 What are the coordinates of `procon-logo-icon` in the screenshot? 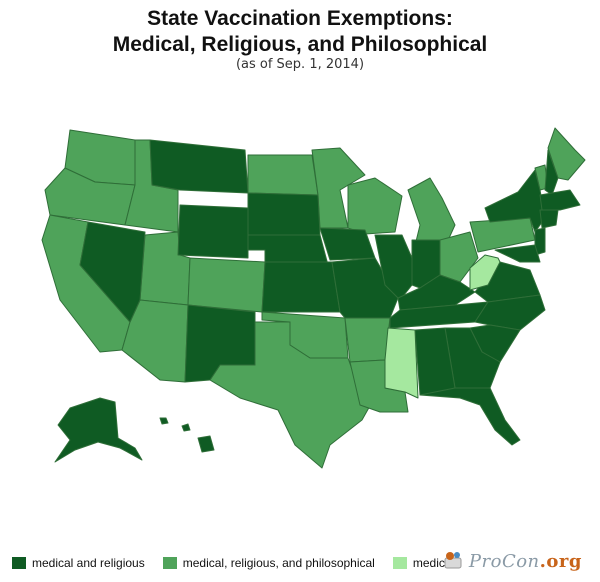 It's located at (453, 560).